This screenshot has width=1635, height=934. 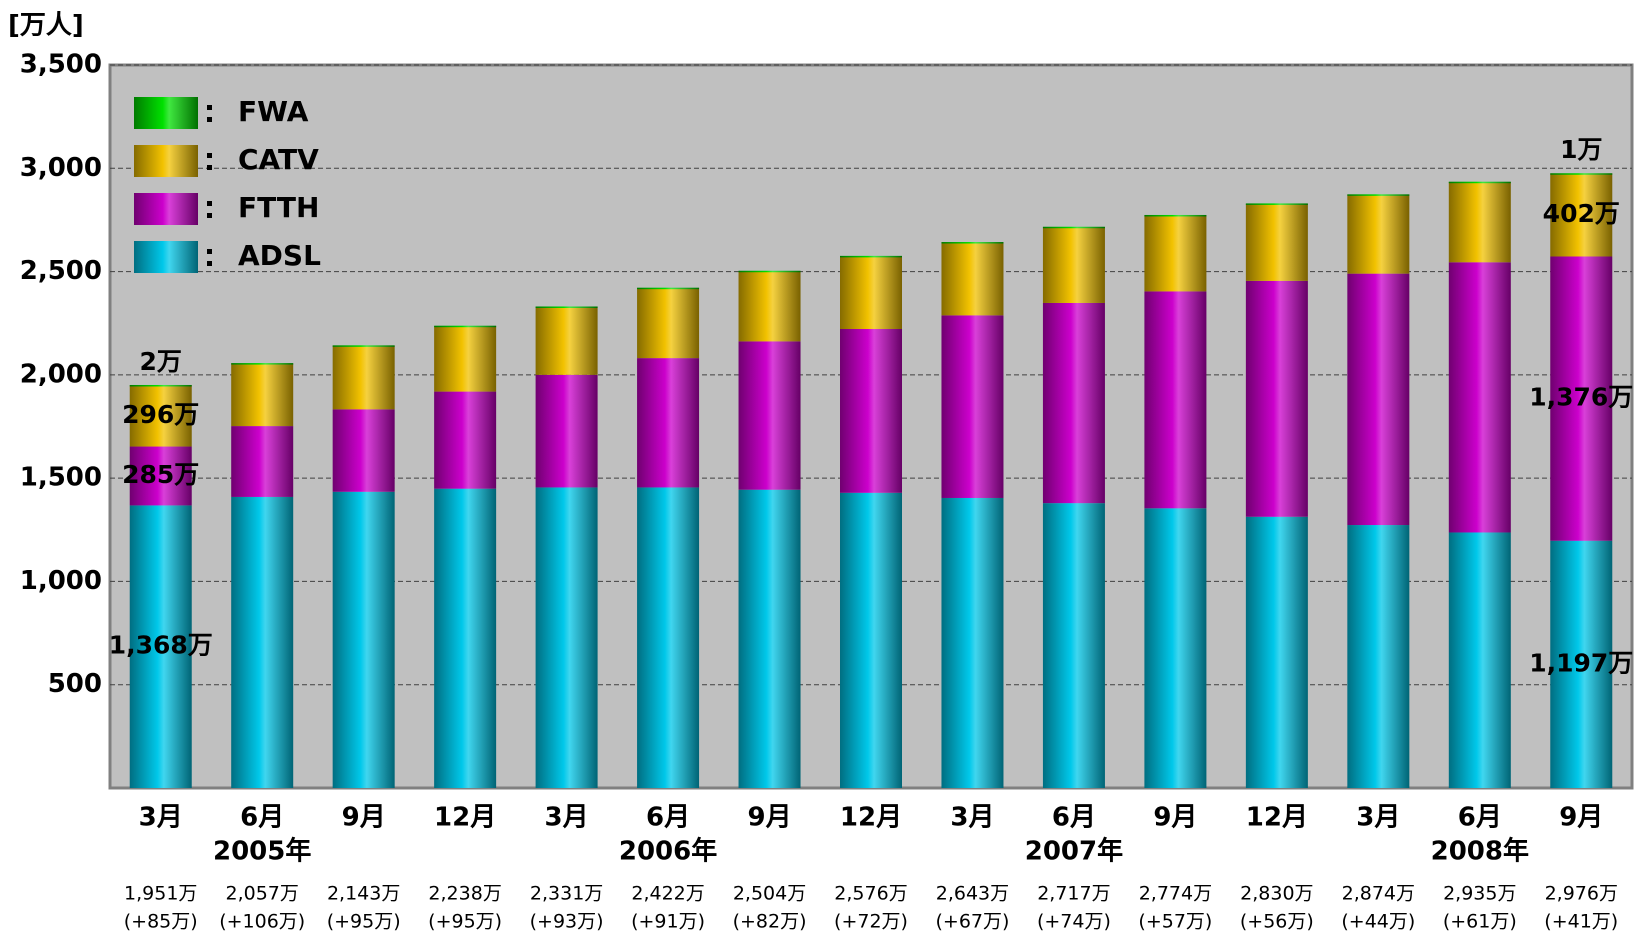 I want to click on total-label: 2,774万, so click(x=1175, y=894).